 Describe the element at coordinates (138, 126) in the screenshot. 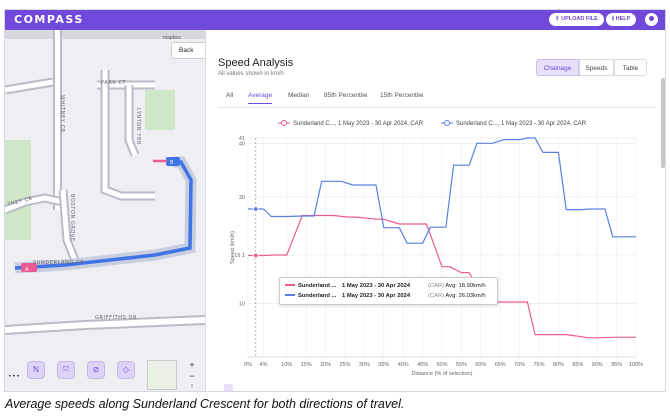

I see `street-label: LYNTON TER` at that location.